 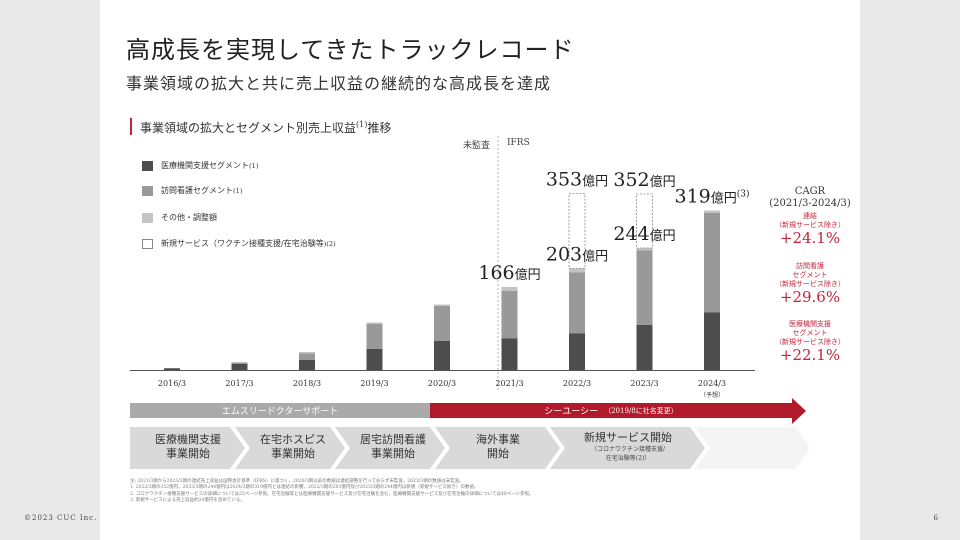 What do you see at coordinates (712, 395) in the screenshot?
I see `tick-note-2024-3: （予想）` at bounding box center [712, 395].